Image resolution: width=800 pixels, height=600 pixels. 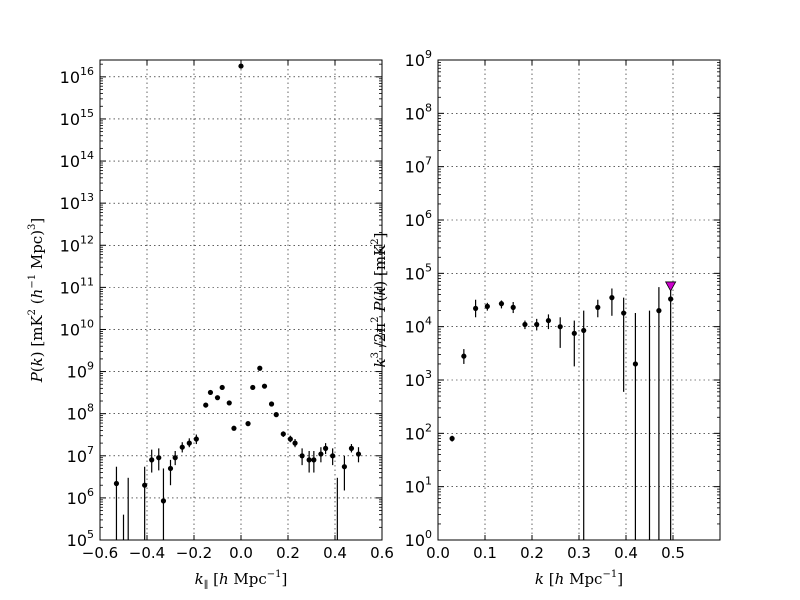 What do you see at coordinates (485, 553) in the screenshot?
I see `x-tick-label: 0.1` at bounding box center [485, 553].